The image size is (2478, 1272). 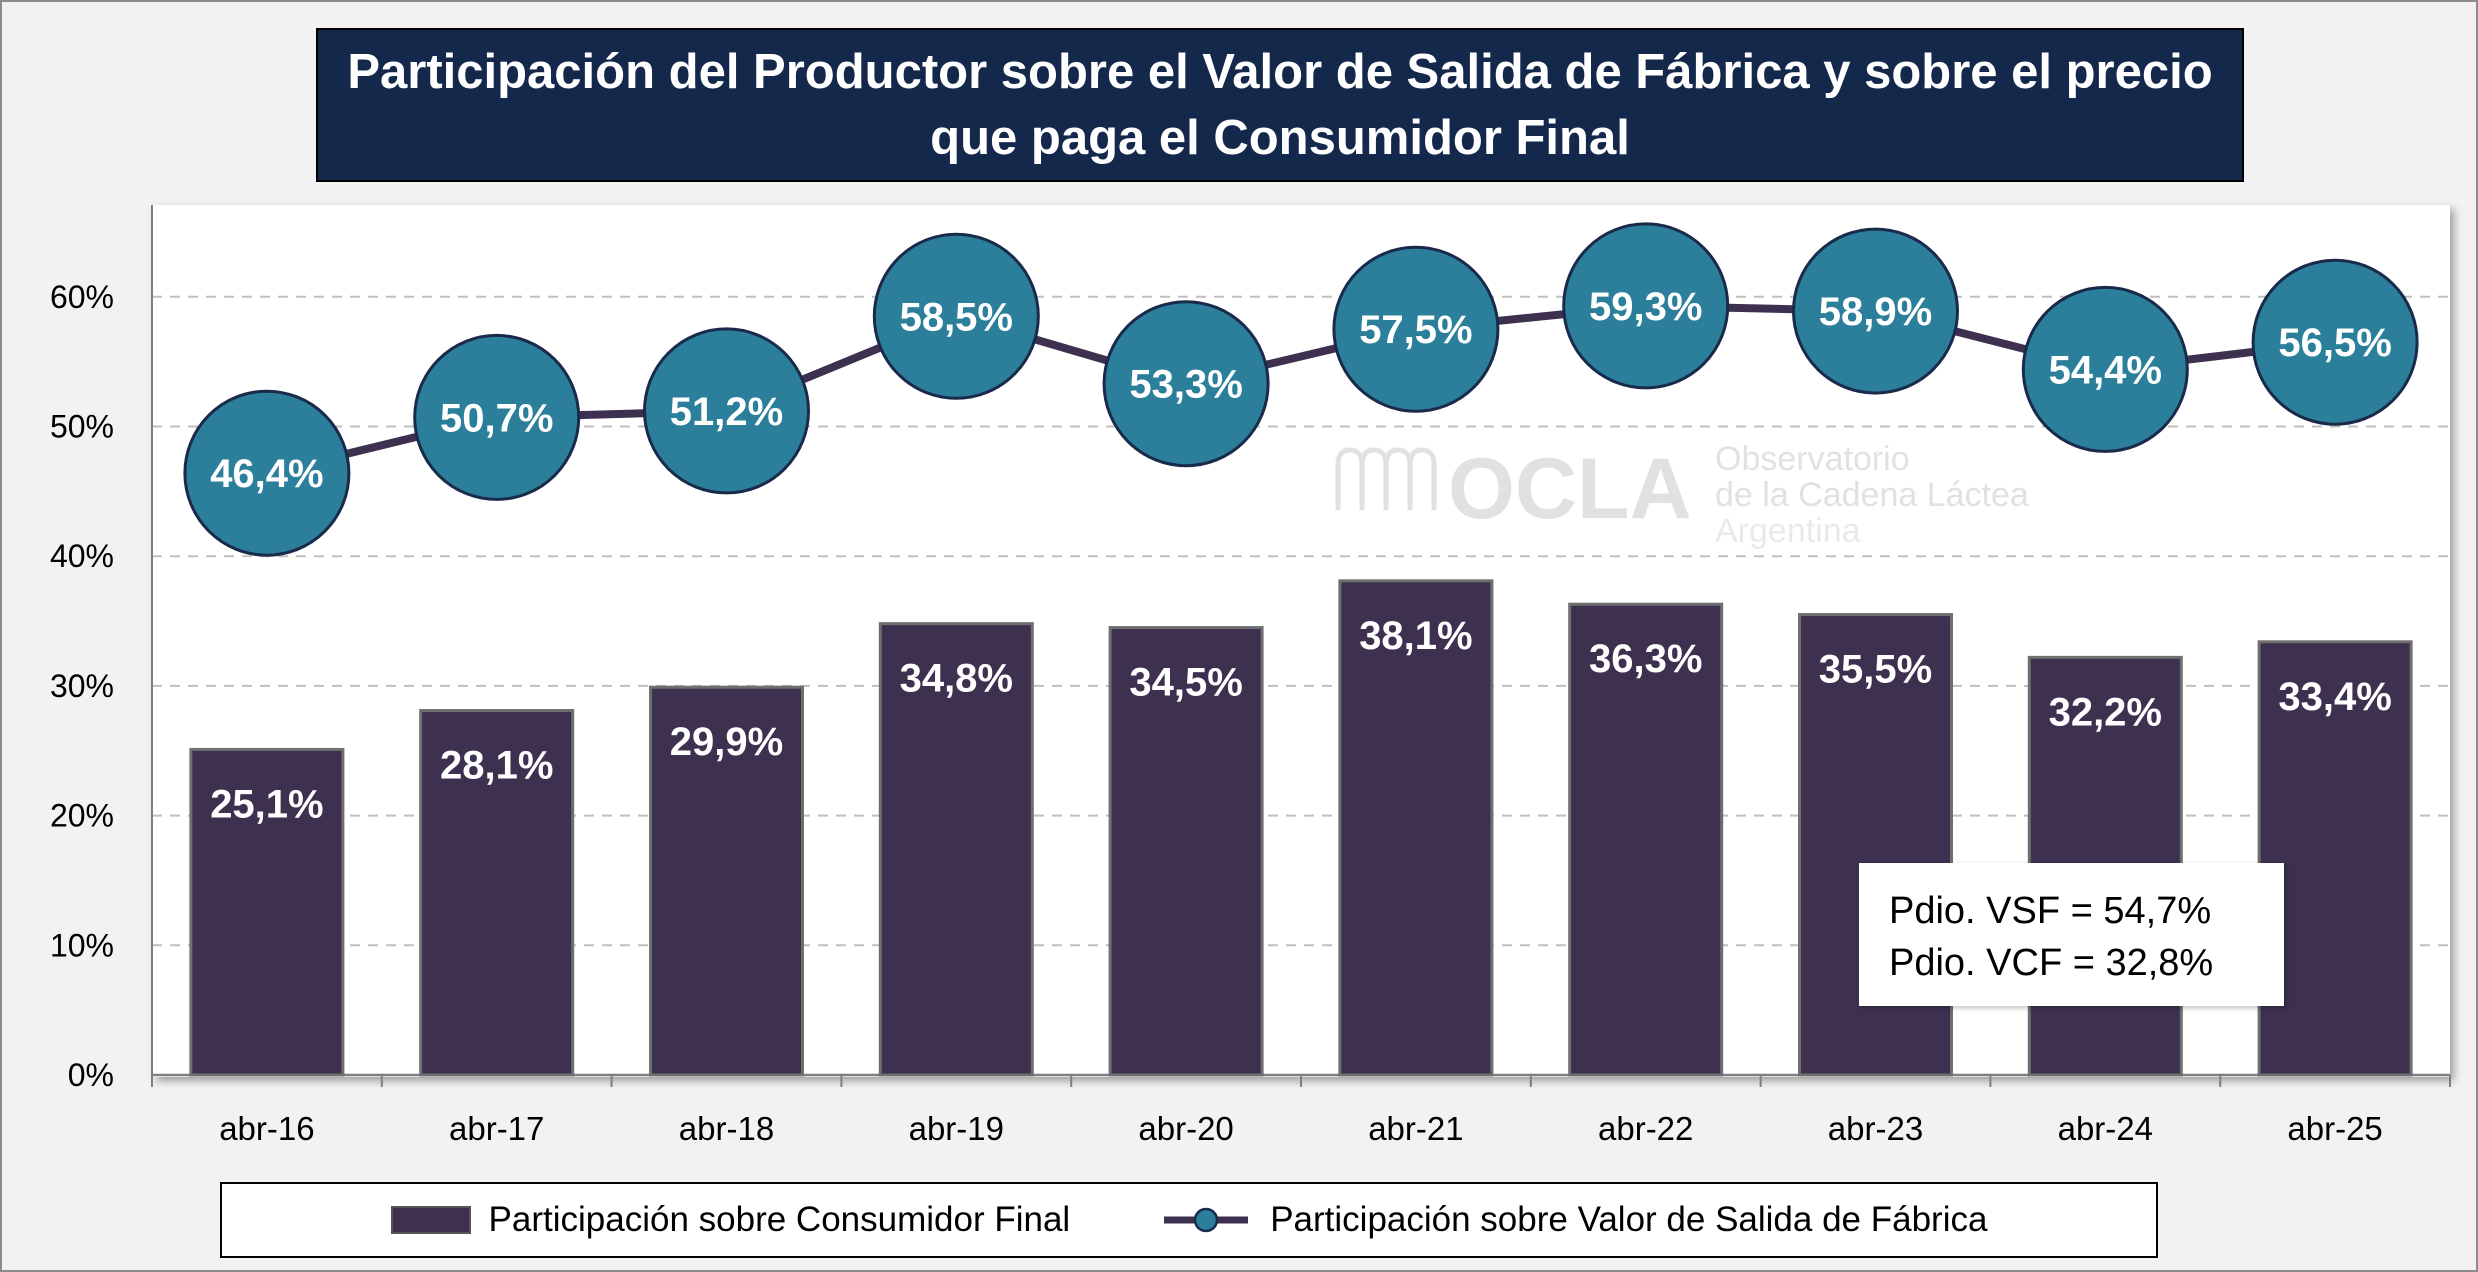 I want to click on x-tick-label: abr-23, so click(x=1875, y=1128).